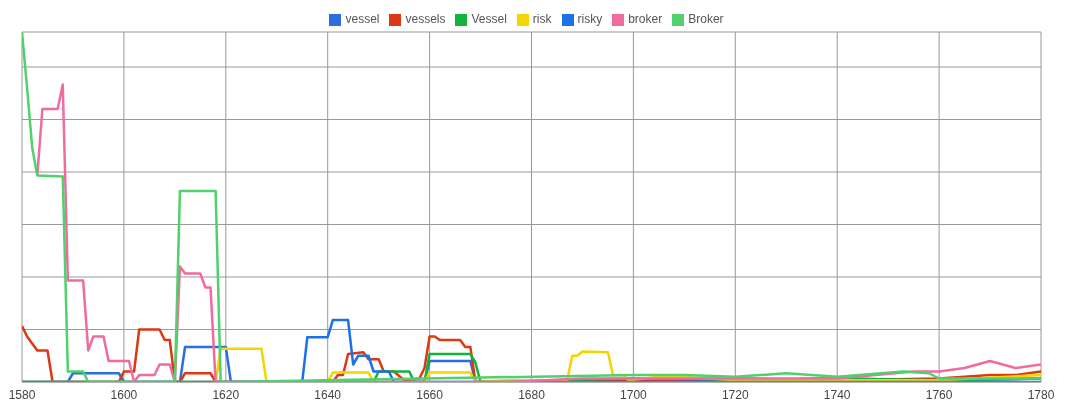 The height and width of the screenshot is (410, 1071). I want to click on legend-label: risk, so click(542, 19).